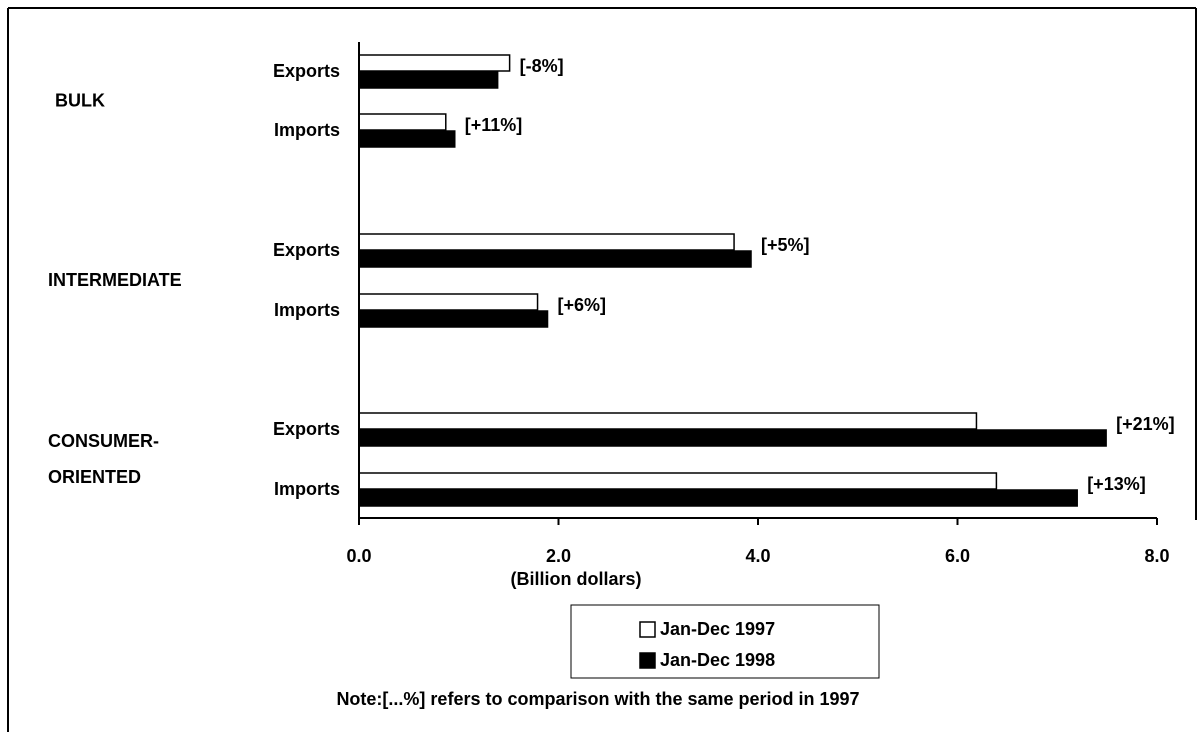 The image size is (1204, 737). I want to click on group-label: ORIENTED, so click(94, 477).